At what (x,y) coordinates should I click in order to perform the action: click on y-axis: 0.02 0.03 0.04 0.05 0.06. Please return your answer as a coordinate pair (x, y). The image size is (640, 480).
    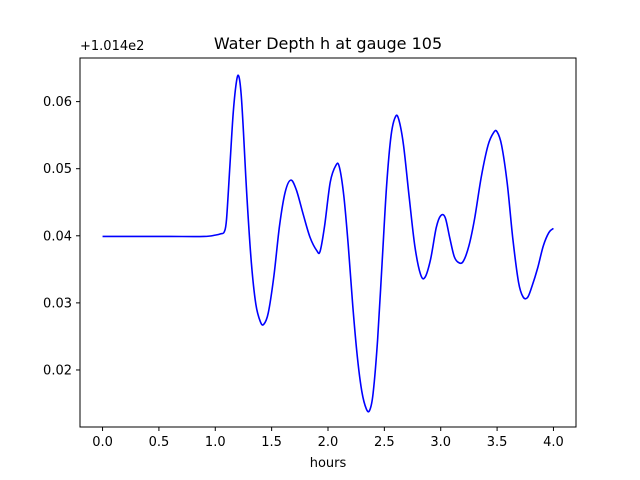
    Looking at the image, I should click on (61, 236).